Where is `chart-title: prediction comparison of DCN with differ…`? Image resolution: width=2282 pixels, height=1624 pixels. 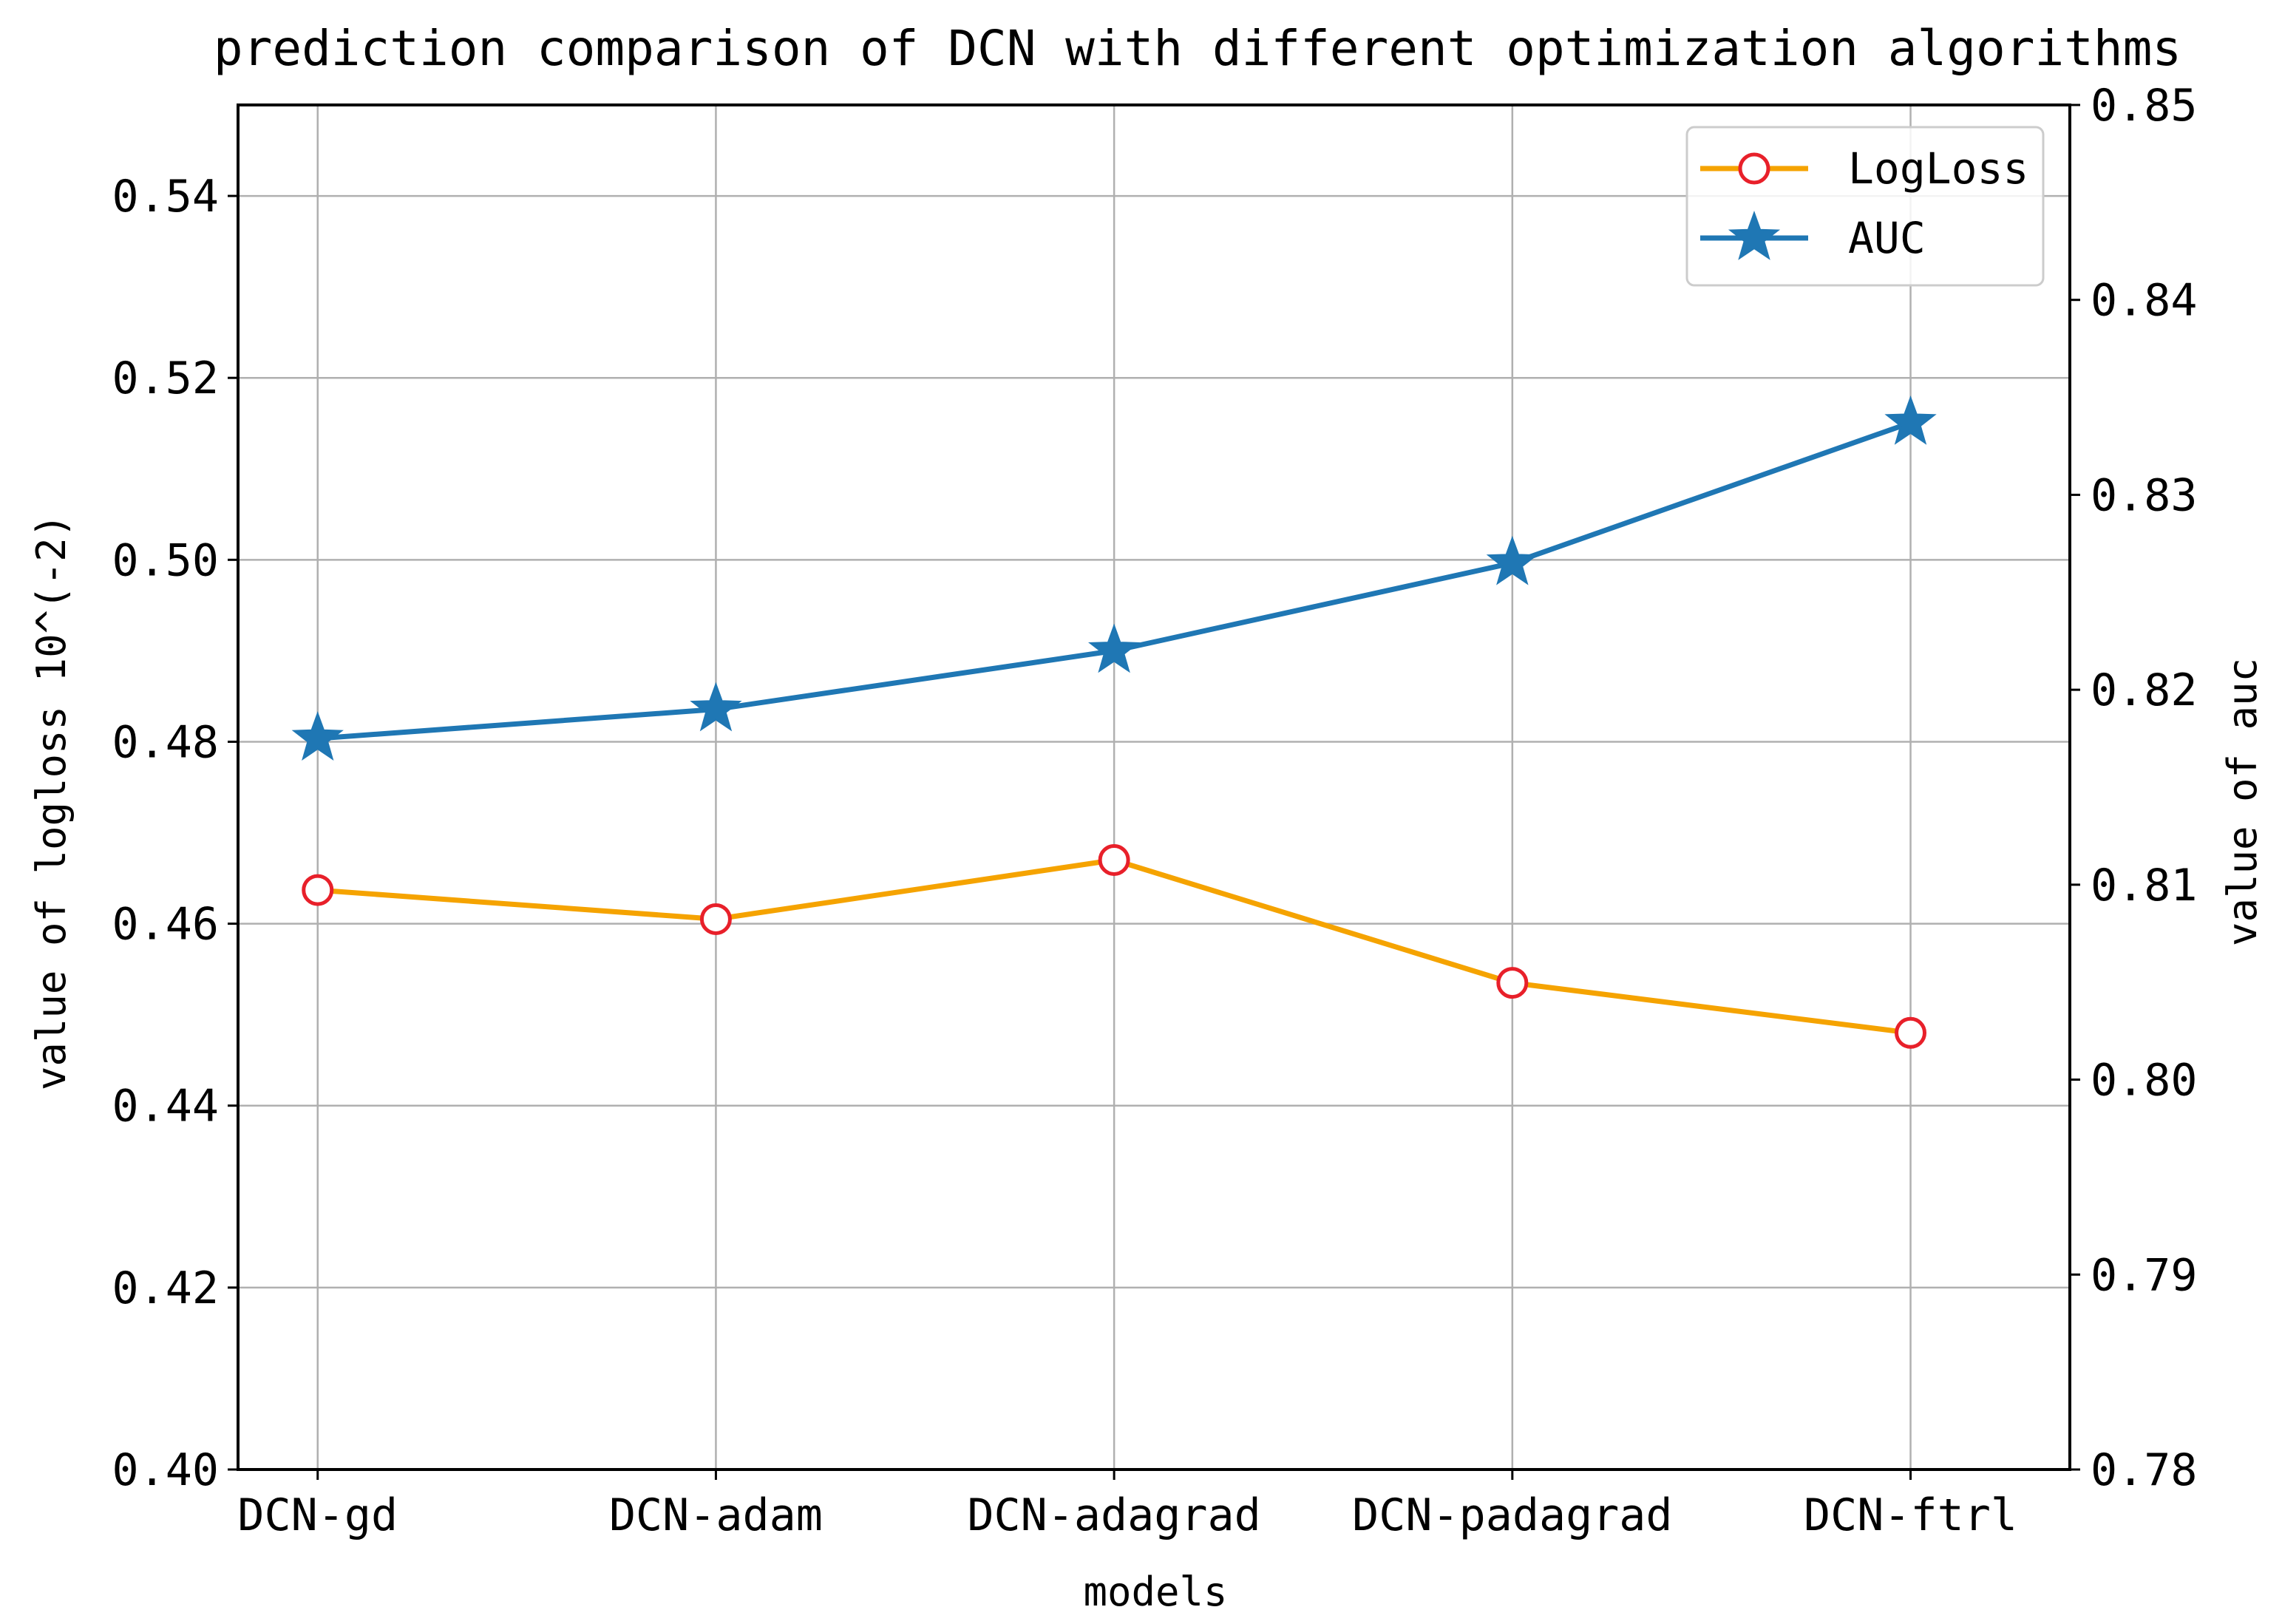 chart-title: prediction comparison of DCN with differ… is located at coordinates (1197, 48).